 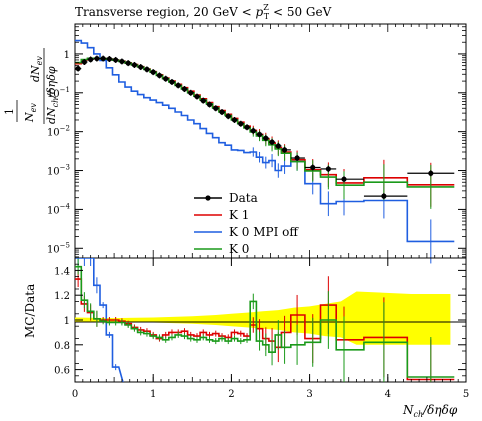 I want to click on main-ytick-label: 10⁻², so click(x=58, y=132).